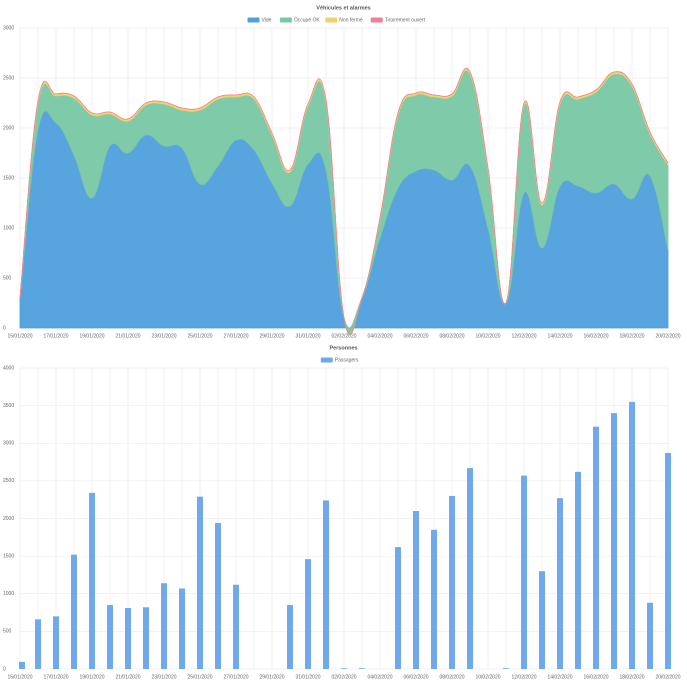  I want to click on y-tick-label: 4000, so click(8, 368).